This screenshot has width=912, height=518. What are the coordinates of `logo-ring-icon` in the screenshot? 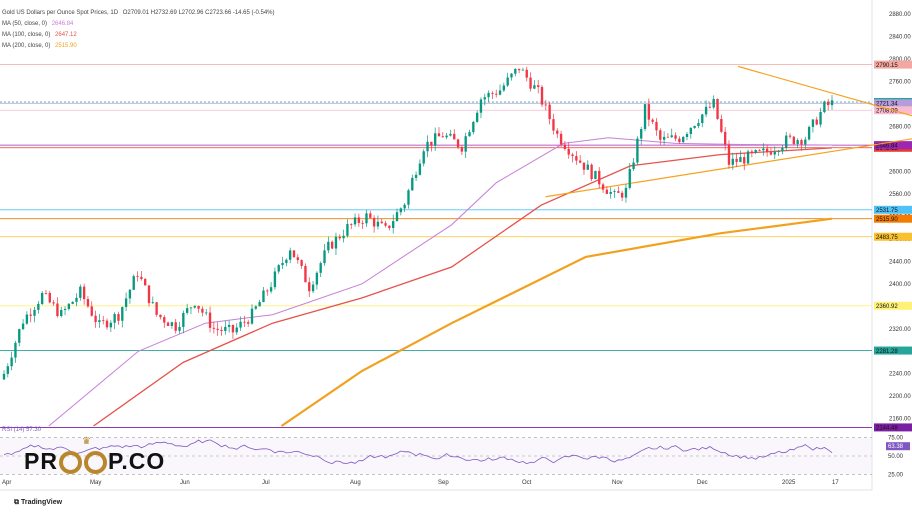 It's located at (95, 462).